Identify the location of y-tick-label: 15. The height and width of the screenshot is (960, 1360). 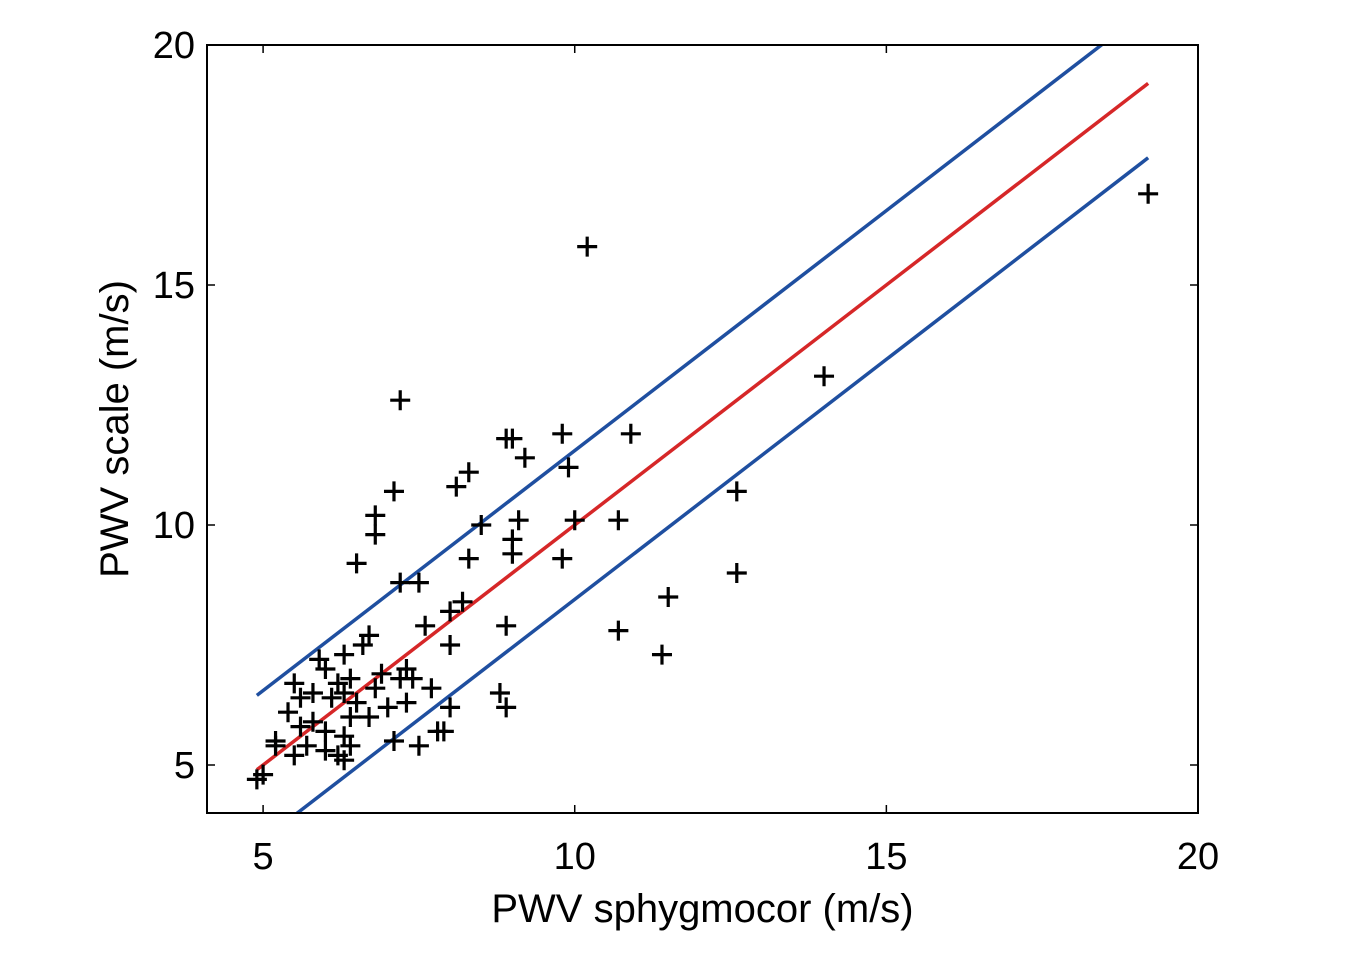
(174, 286).